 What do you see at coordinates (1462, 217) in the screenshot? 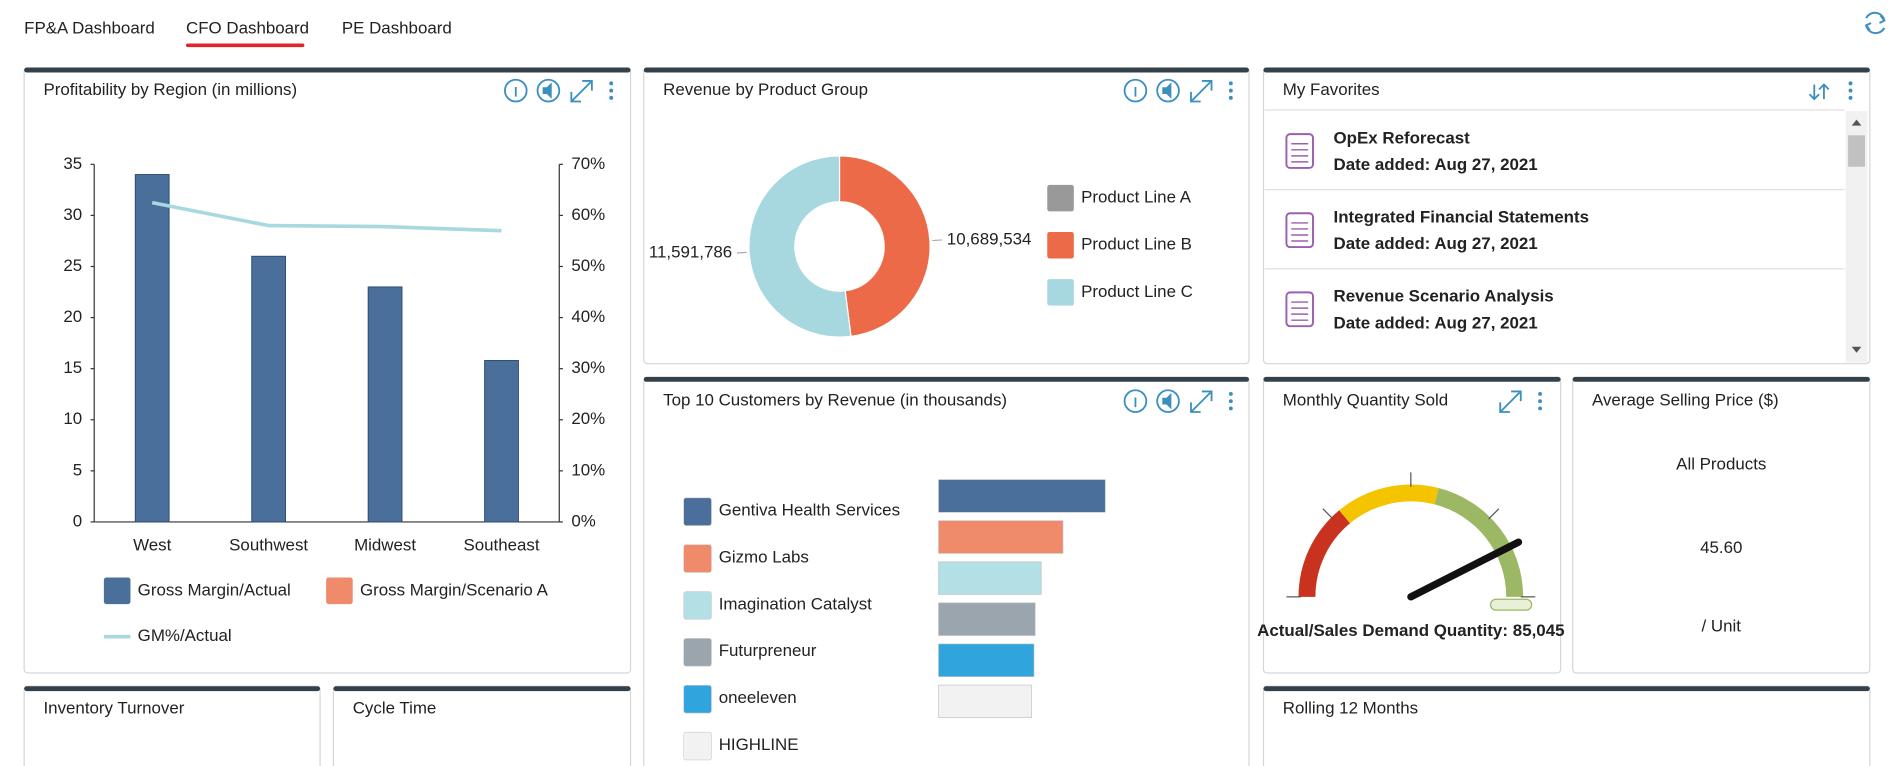
I see `favorite-name: Integrated Financial Statements` at bounding box center [1462, 217].